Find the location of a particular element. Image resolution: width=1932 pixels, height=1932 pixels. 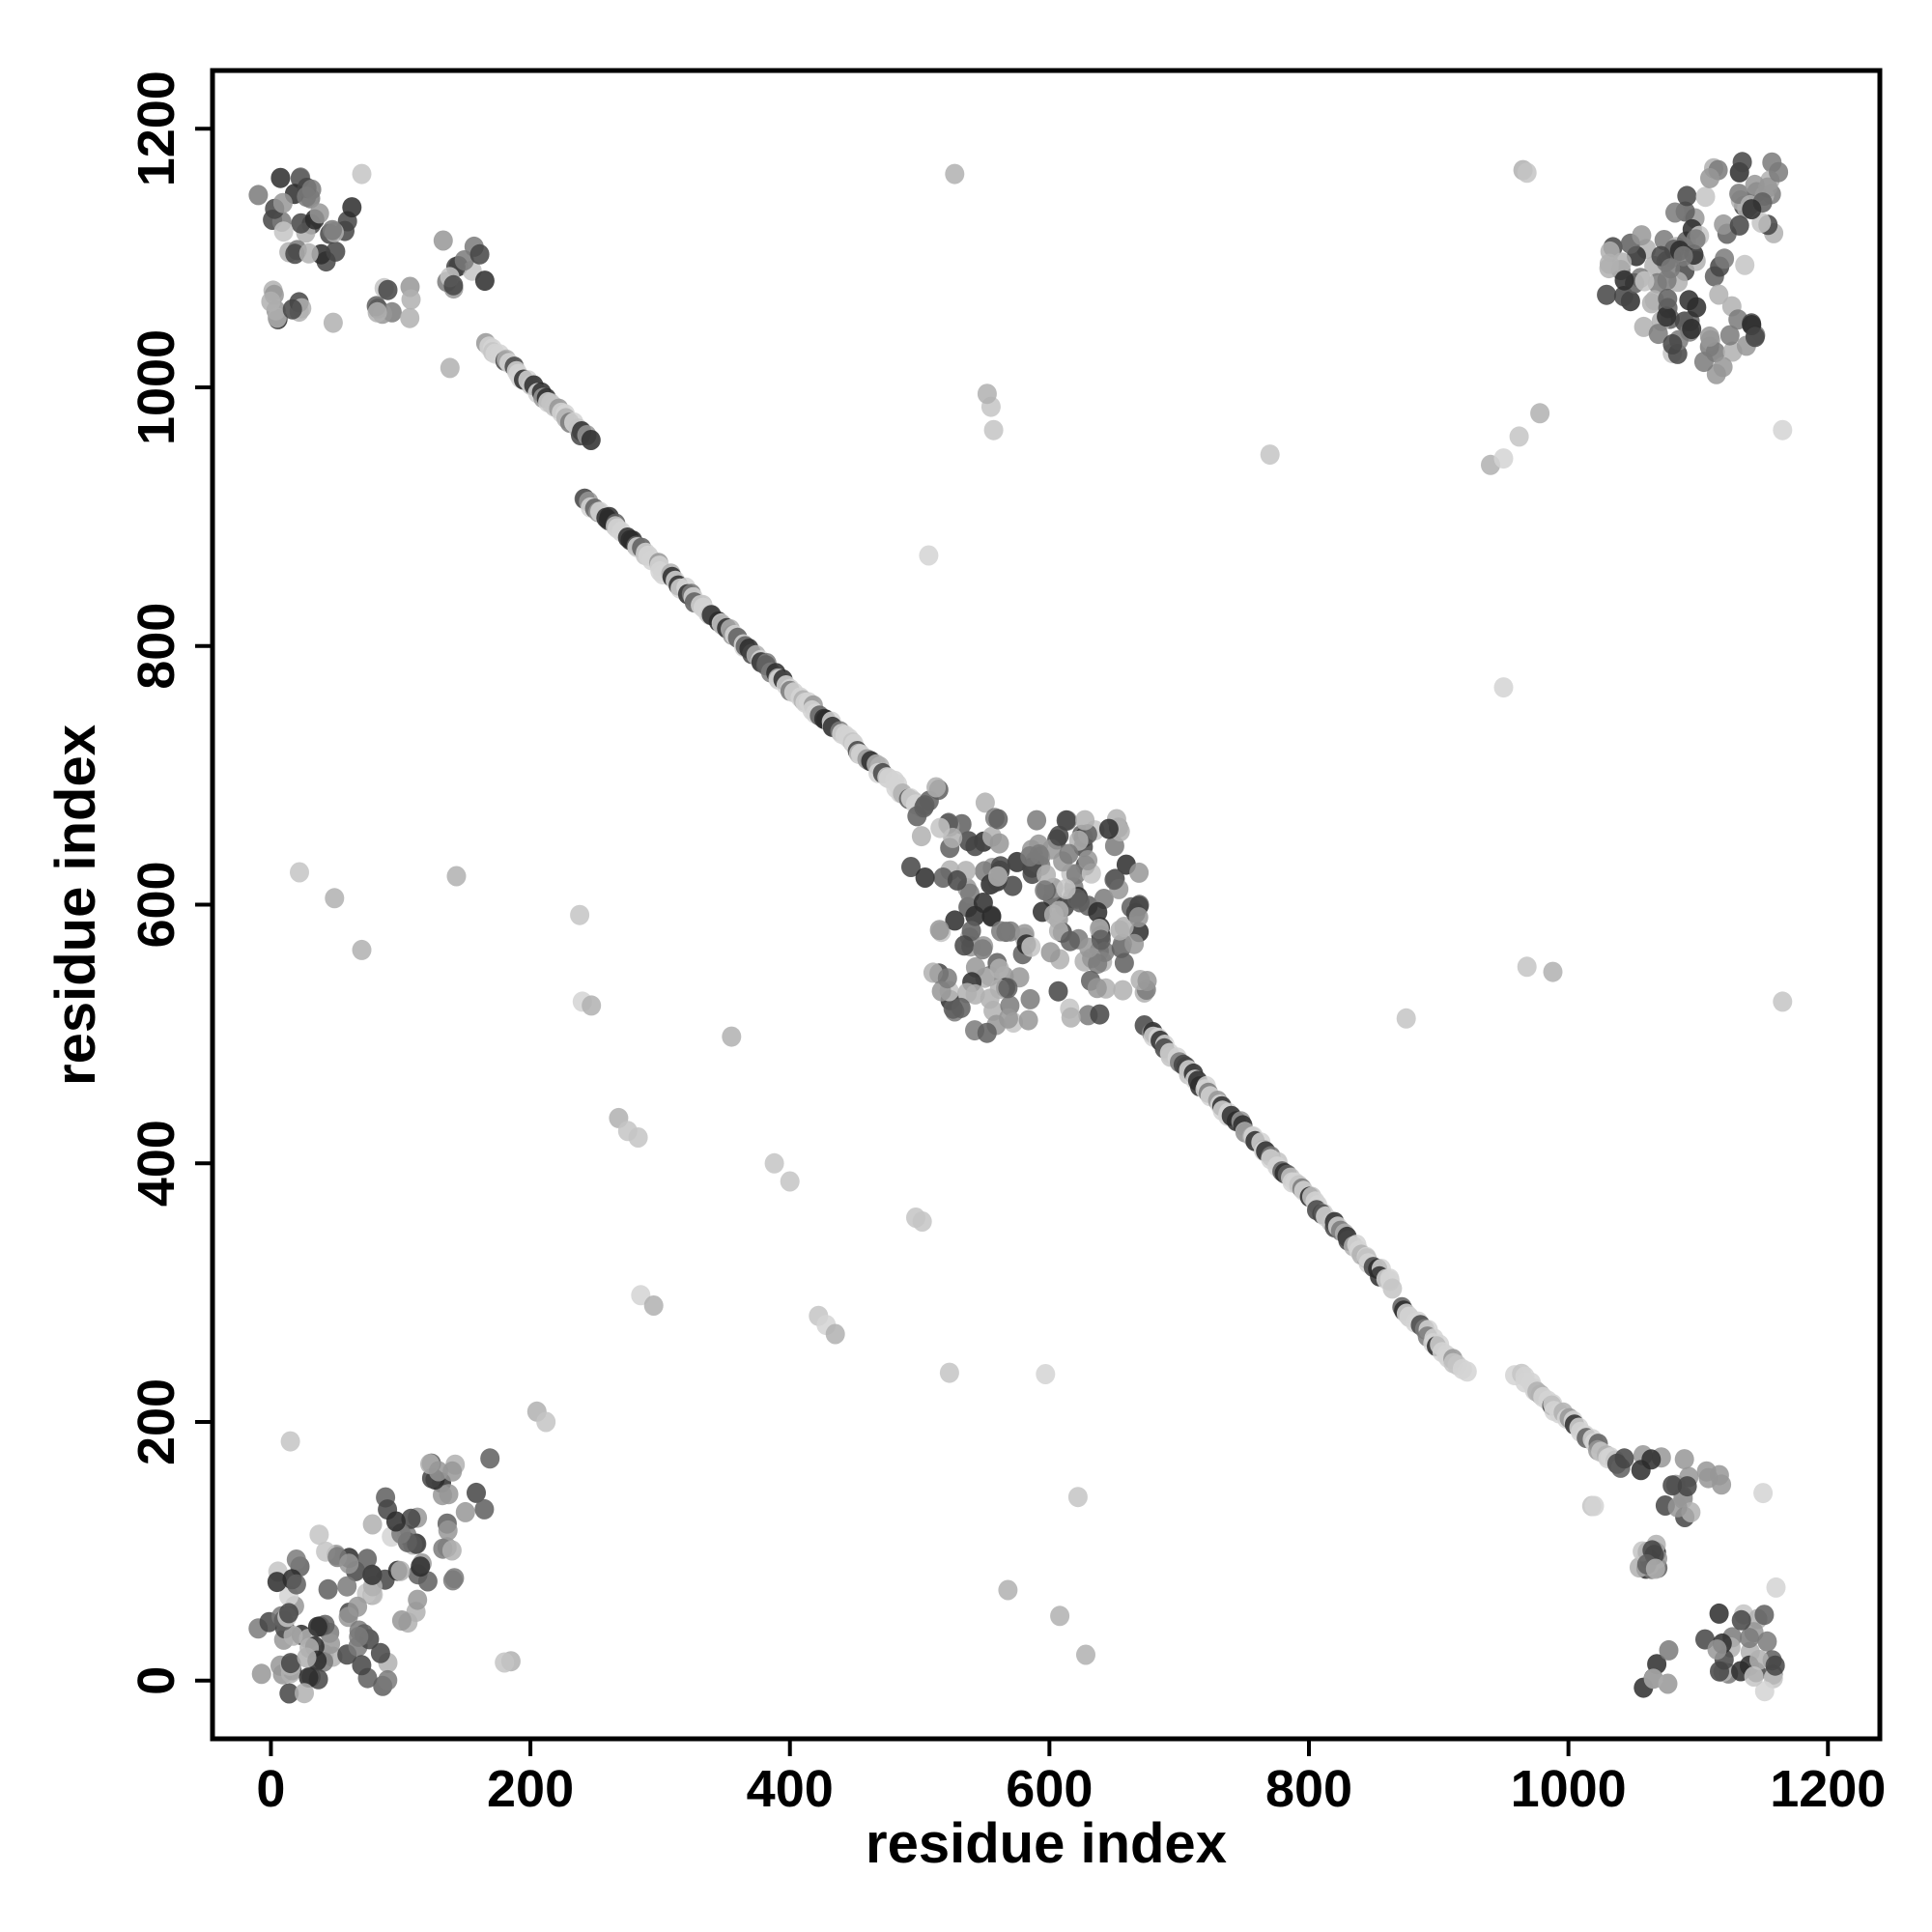

y-tick-label-0: 0 is located at coordinates (156, 1680).